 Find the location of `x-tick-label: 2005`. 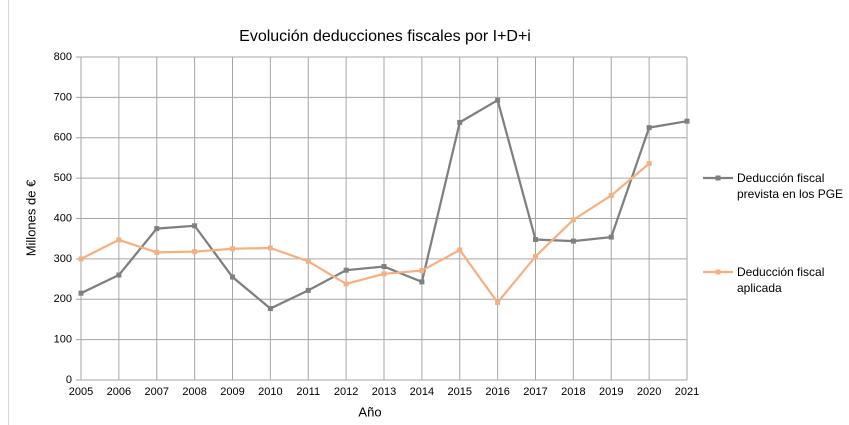

x-tick-label: 2005 is located at coordinates (81, 392).